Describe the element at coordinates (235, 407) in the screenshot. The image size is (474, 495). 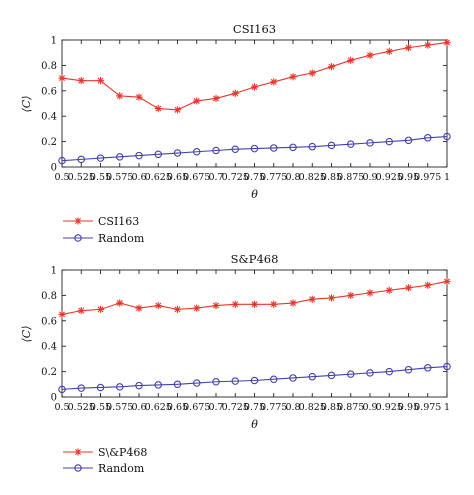
I see `x-tick-label: 0.725` at that location.